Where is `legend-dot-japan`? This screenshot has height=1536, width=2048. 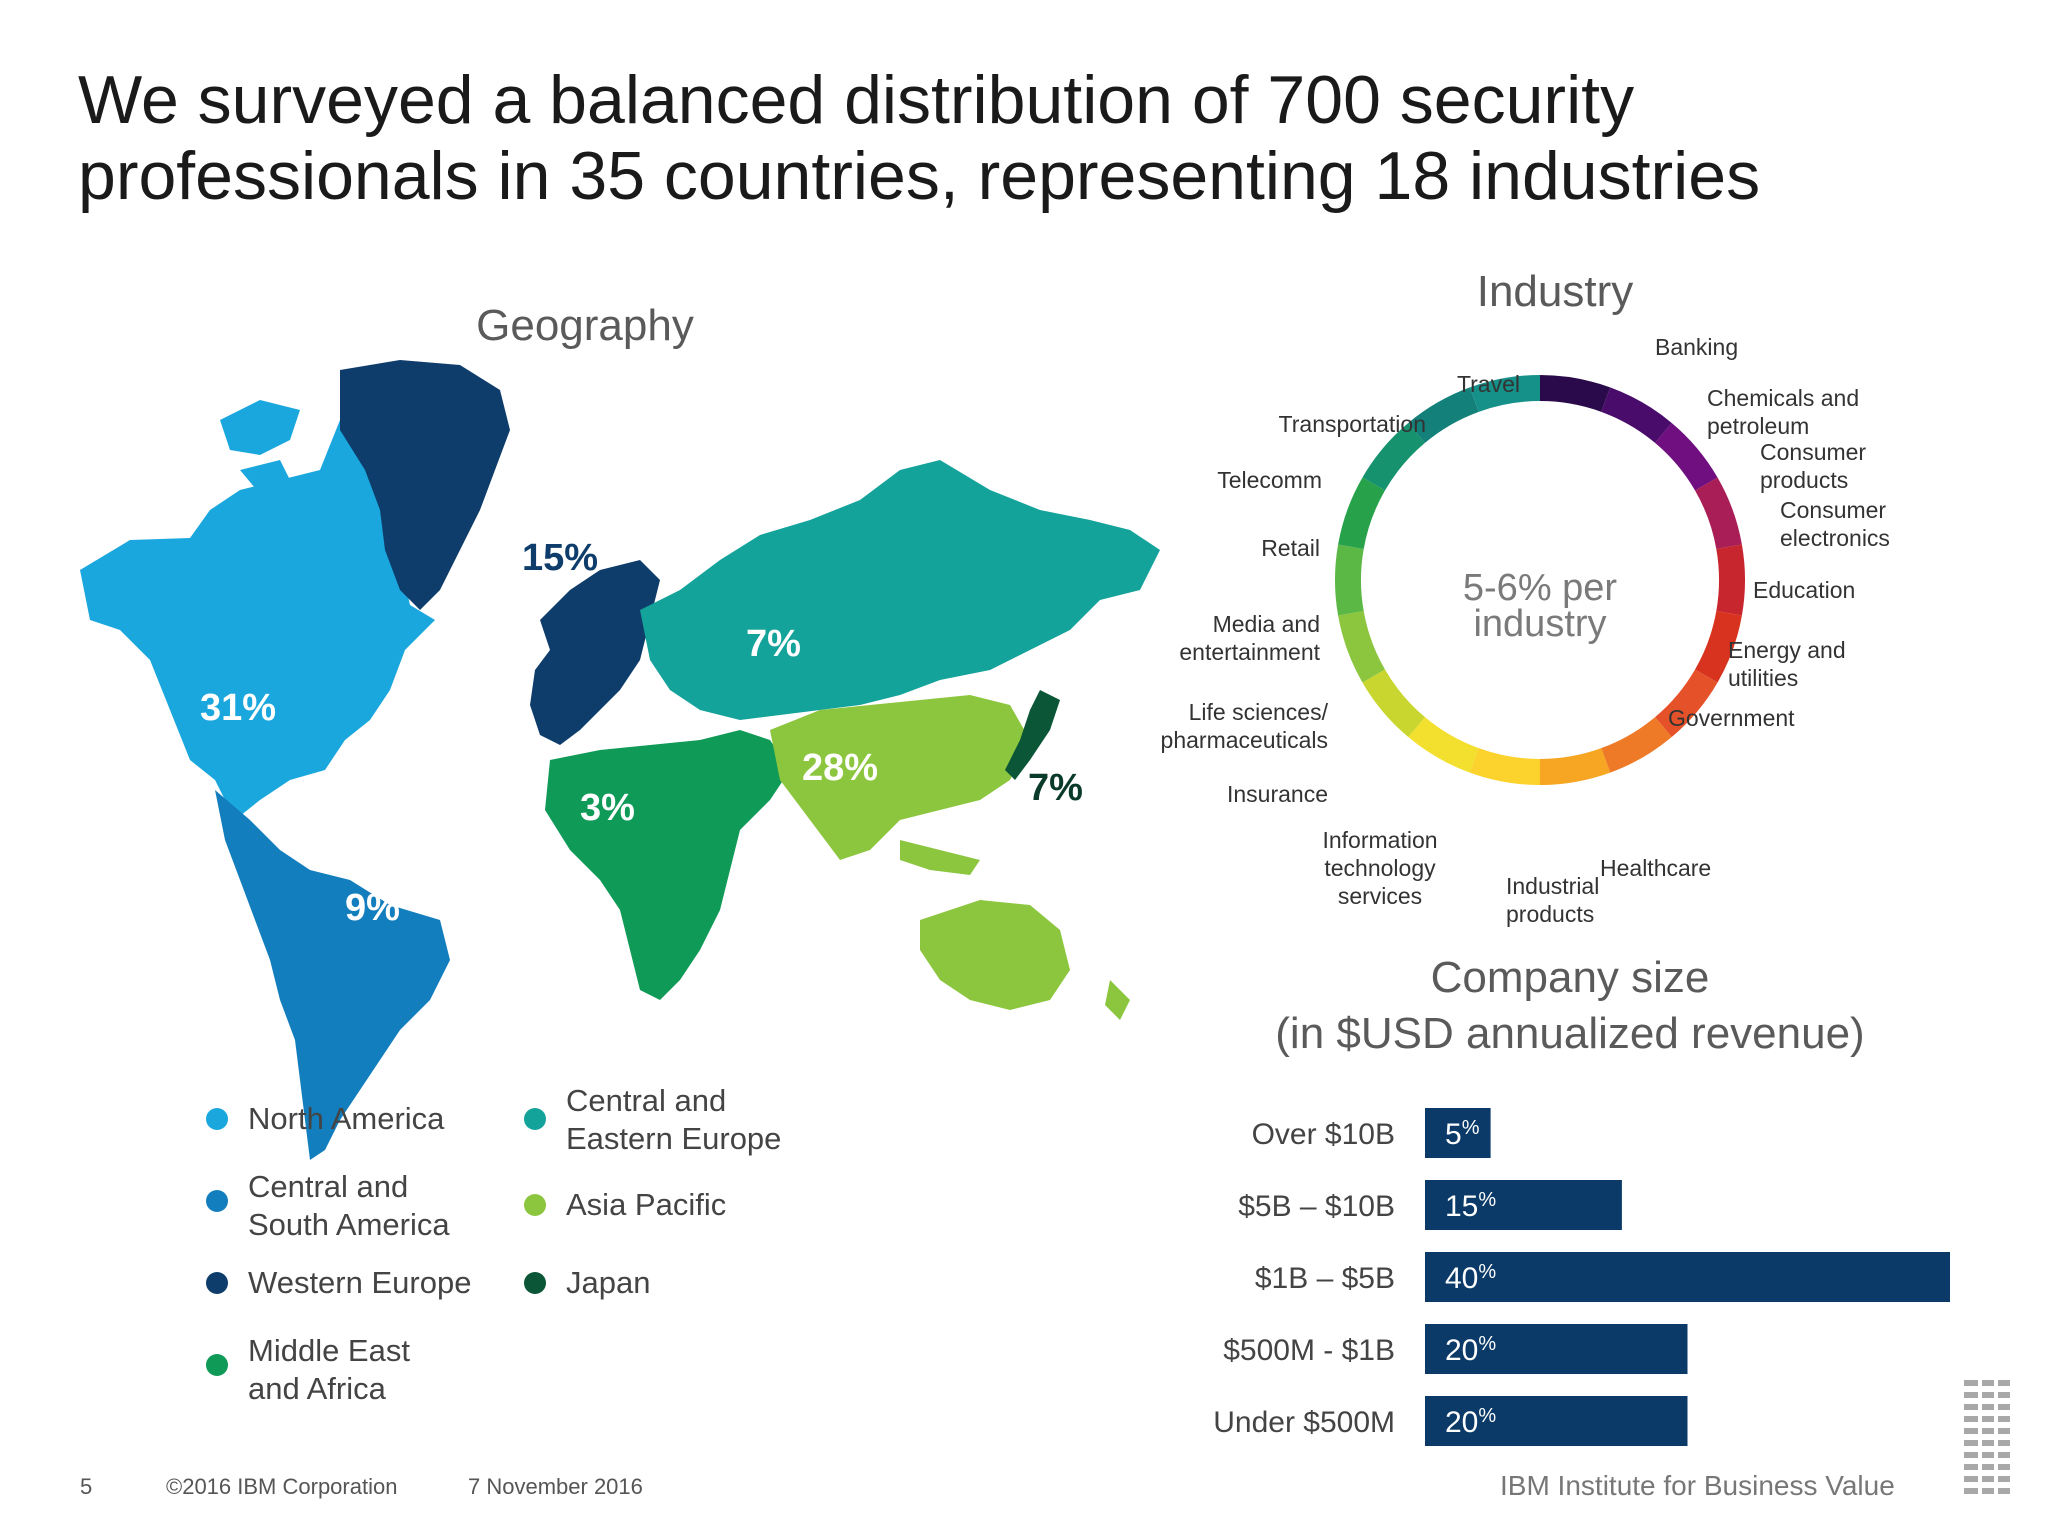 legend-dot-japan is located at coordinates (535, 1283).